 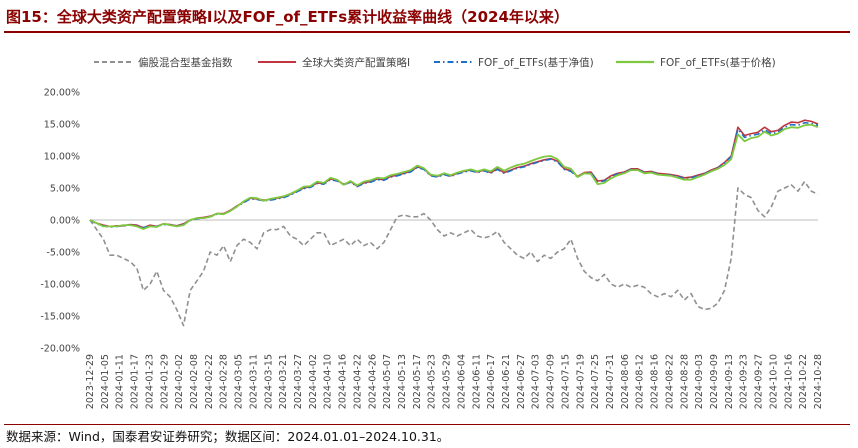 I want to click on y-tick-label: 10.00%, so click(x=62, y=157).